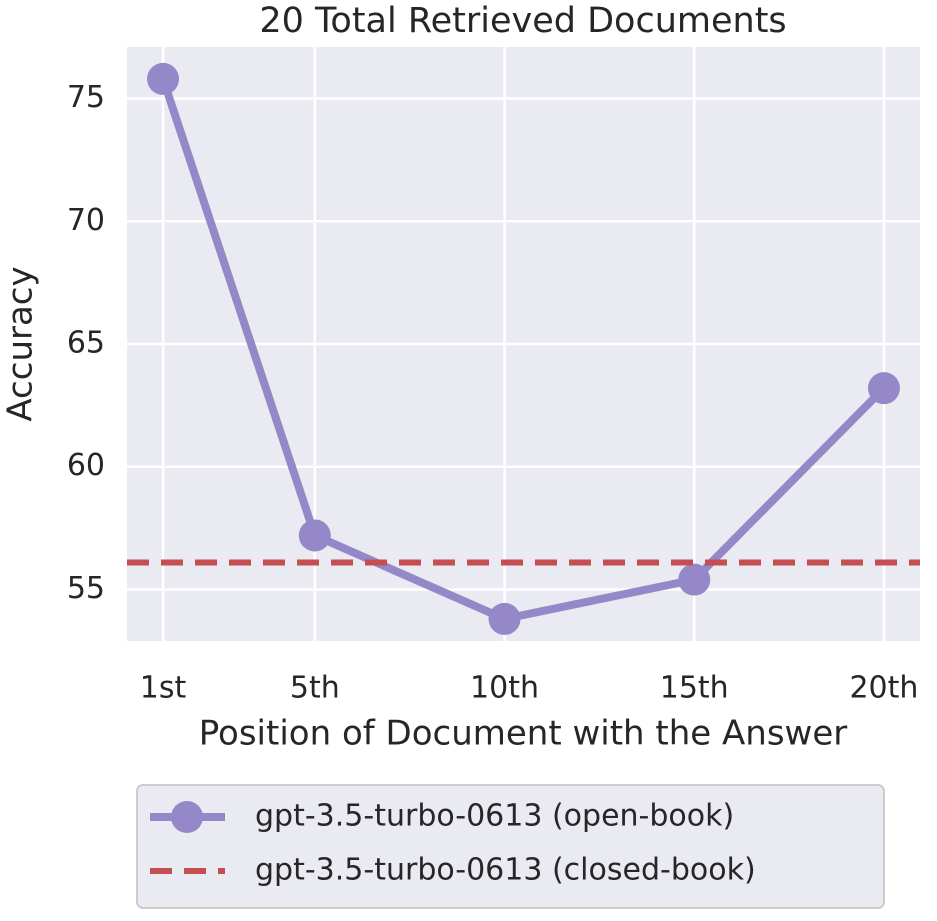 The height and width of the screenshot is (921, 937). I want to click on legend-label: gpt-3.5-turbo-0613 (open-book), so click(494, 816).